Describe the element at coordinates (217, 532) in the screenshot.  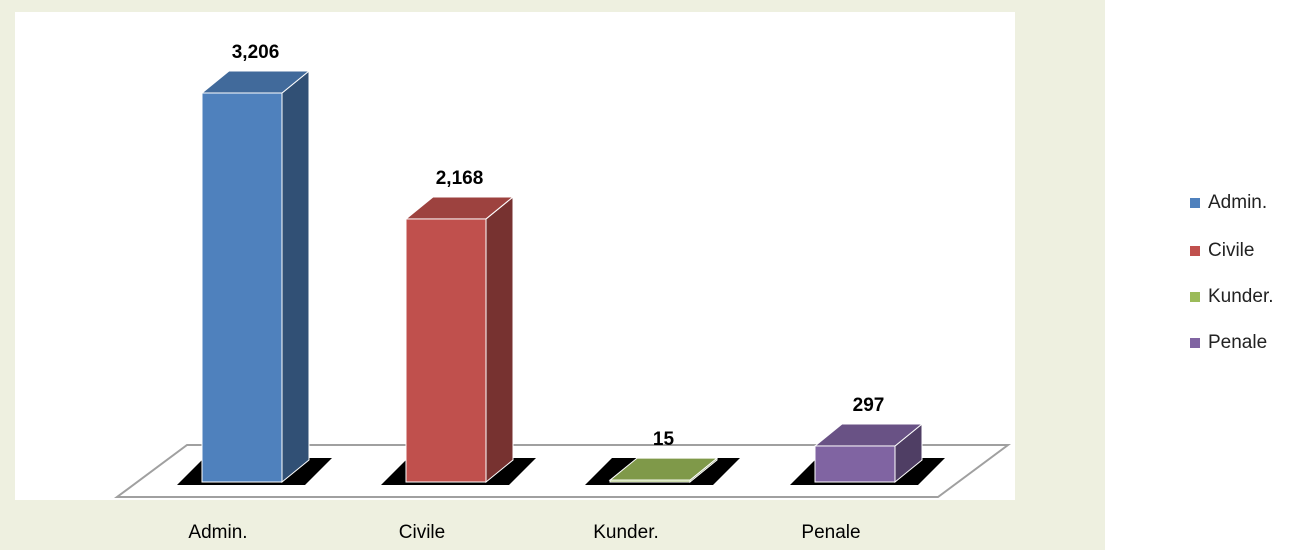
I see `x-tick-label: Admin.` at that location.